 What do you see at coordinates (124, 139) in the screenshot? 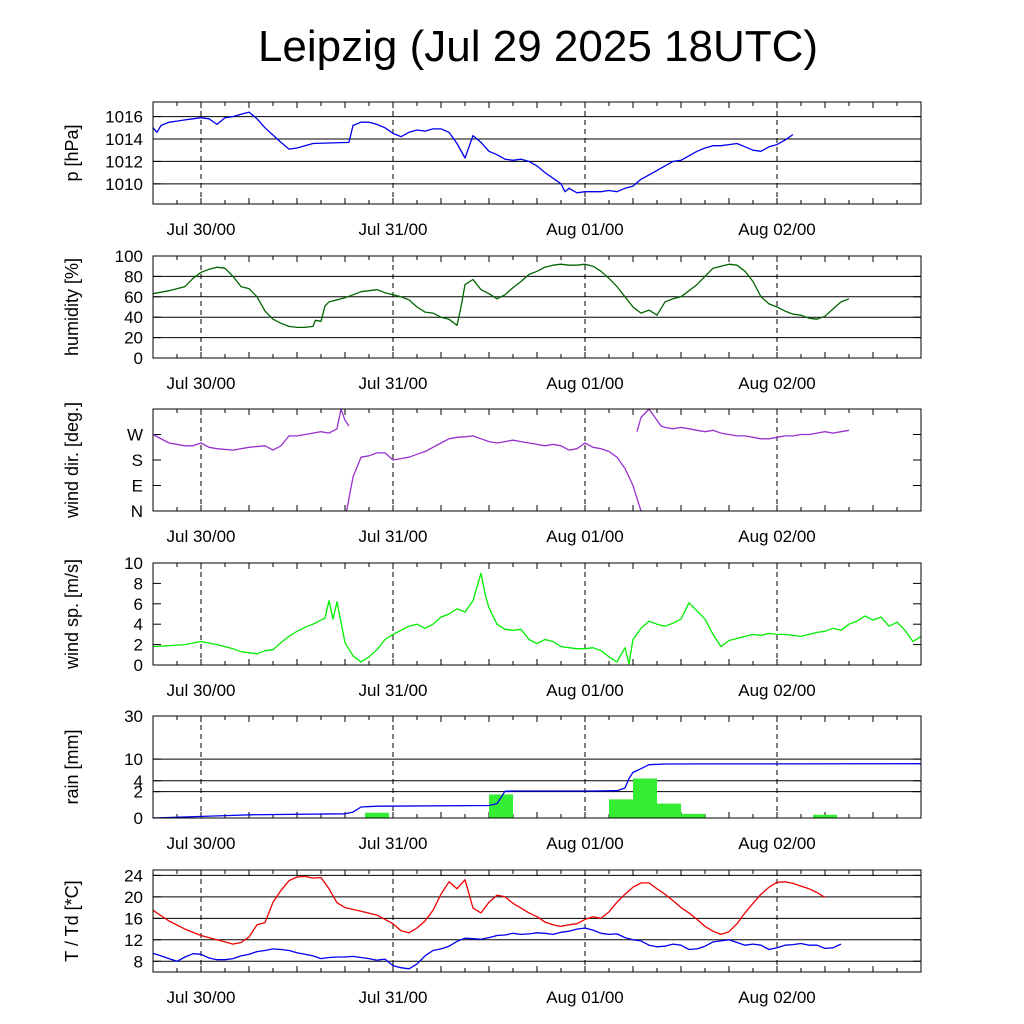
I see `y-tick-label: 1014` at bounding box center [124, 139].